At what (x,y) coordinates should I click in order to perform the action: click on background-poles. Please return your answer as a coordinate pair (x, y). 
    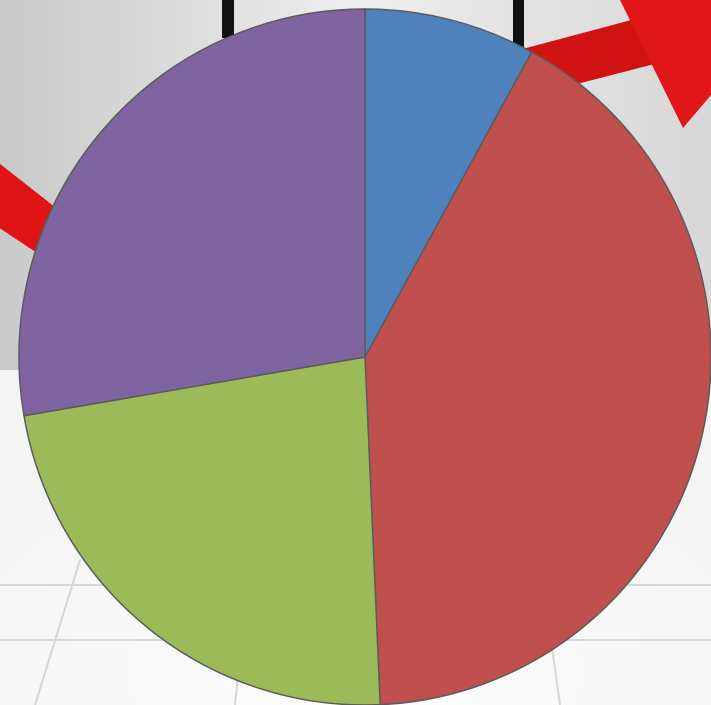
    Looking at the image, I should click on (373, 24).